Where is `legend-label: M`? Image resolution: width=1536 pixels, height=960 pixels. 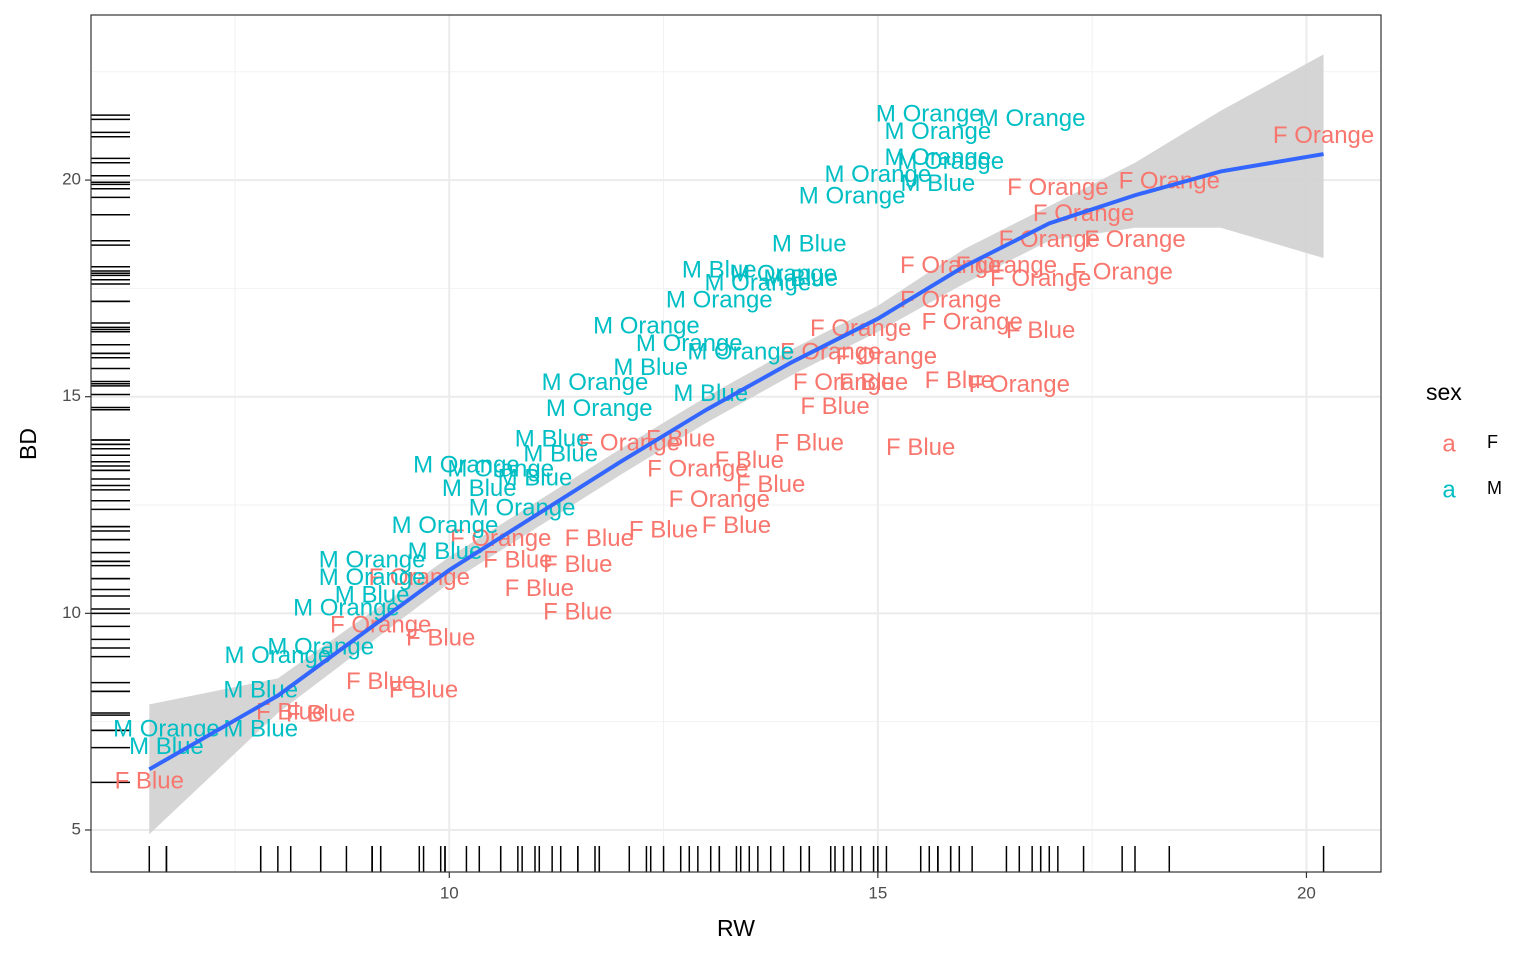
legend-label: M is located at coordinates (1494, 488).